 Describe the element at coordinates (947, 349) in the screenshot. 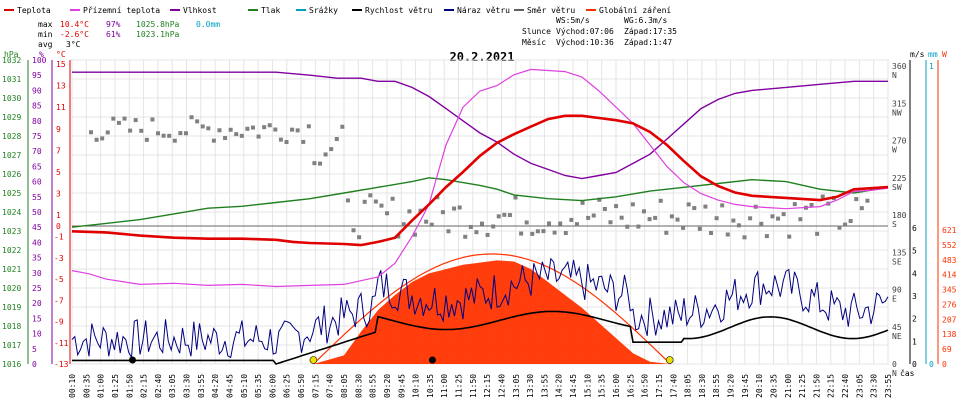

I see `radiation-tick-label: 69` at that location.